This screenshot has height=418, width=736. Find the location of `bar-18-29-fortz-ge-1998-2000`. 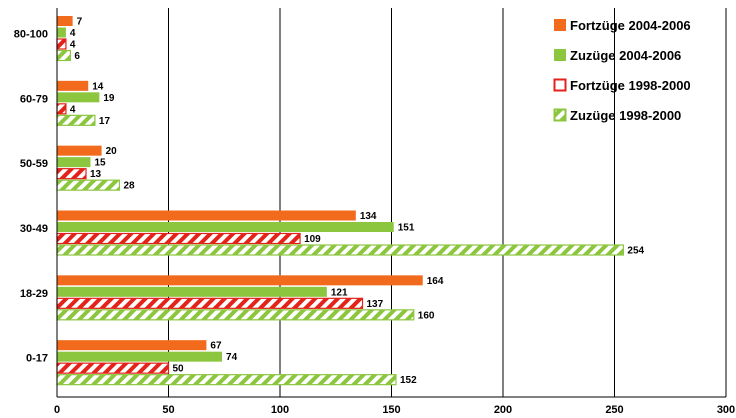

bar-18-29-fortz-ge-1998-2000 is located at coordinates (210, 303).